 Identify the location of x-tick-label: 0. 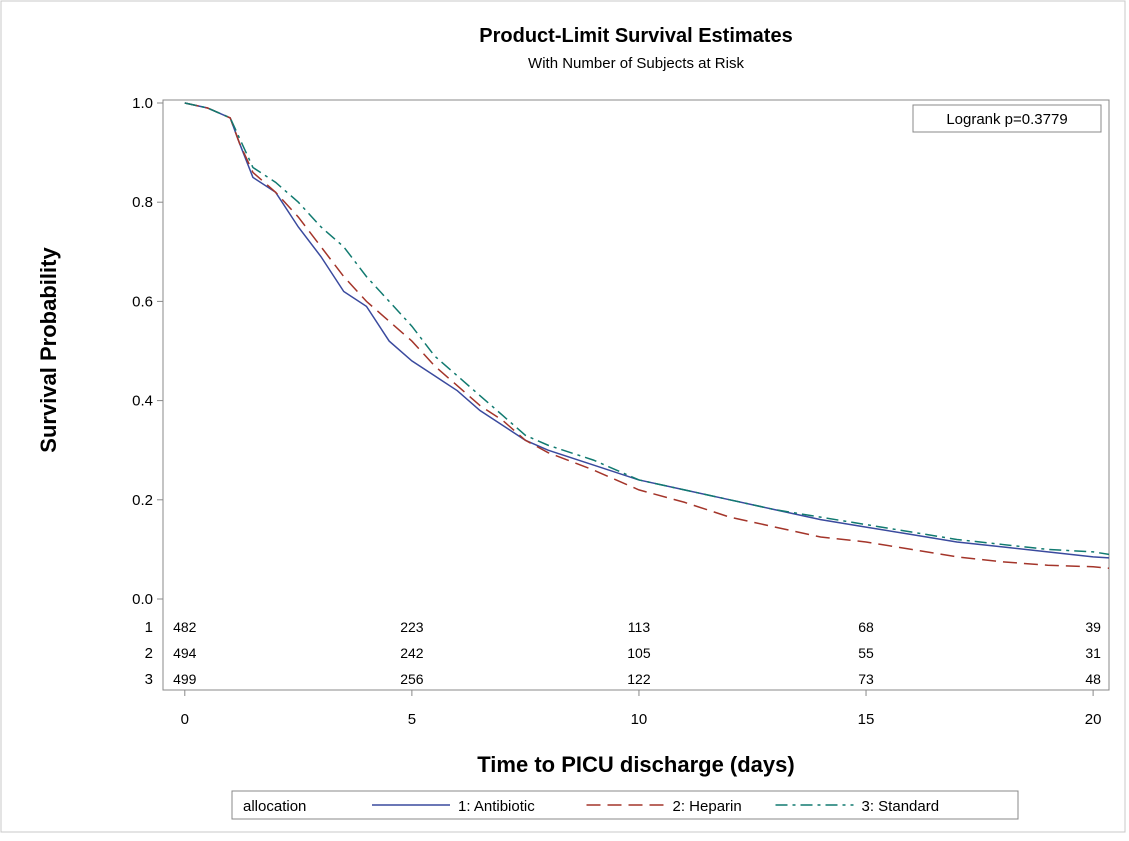
(185, 719).